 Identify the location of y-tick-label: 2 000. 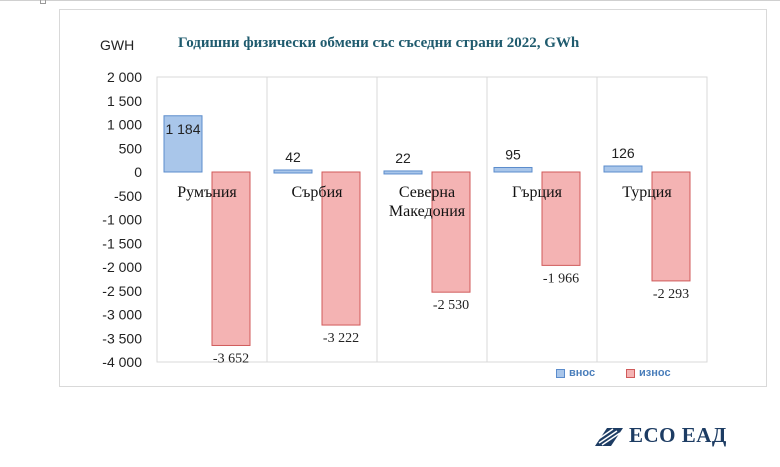
(124, 77).